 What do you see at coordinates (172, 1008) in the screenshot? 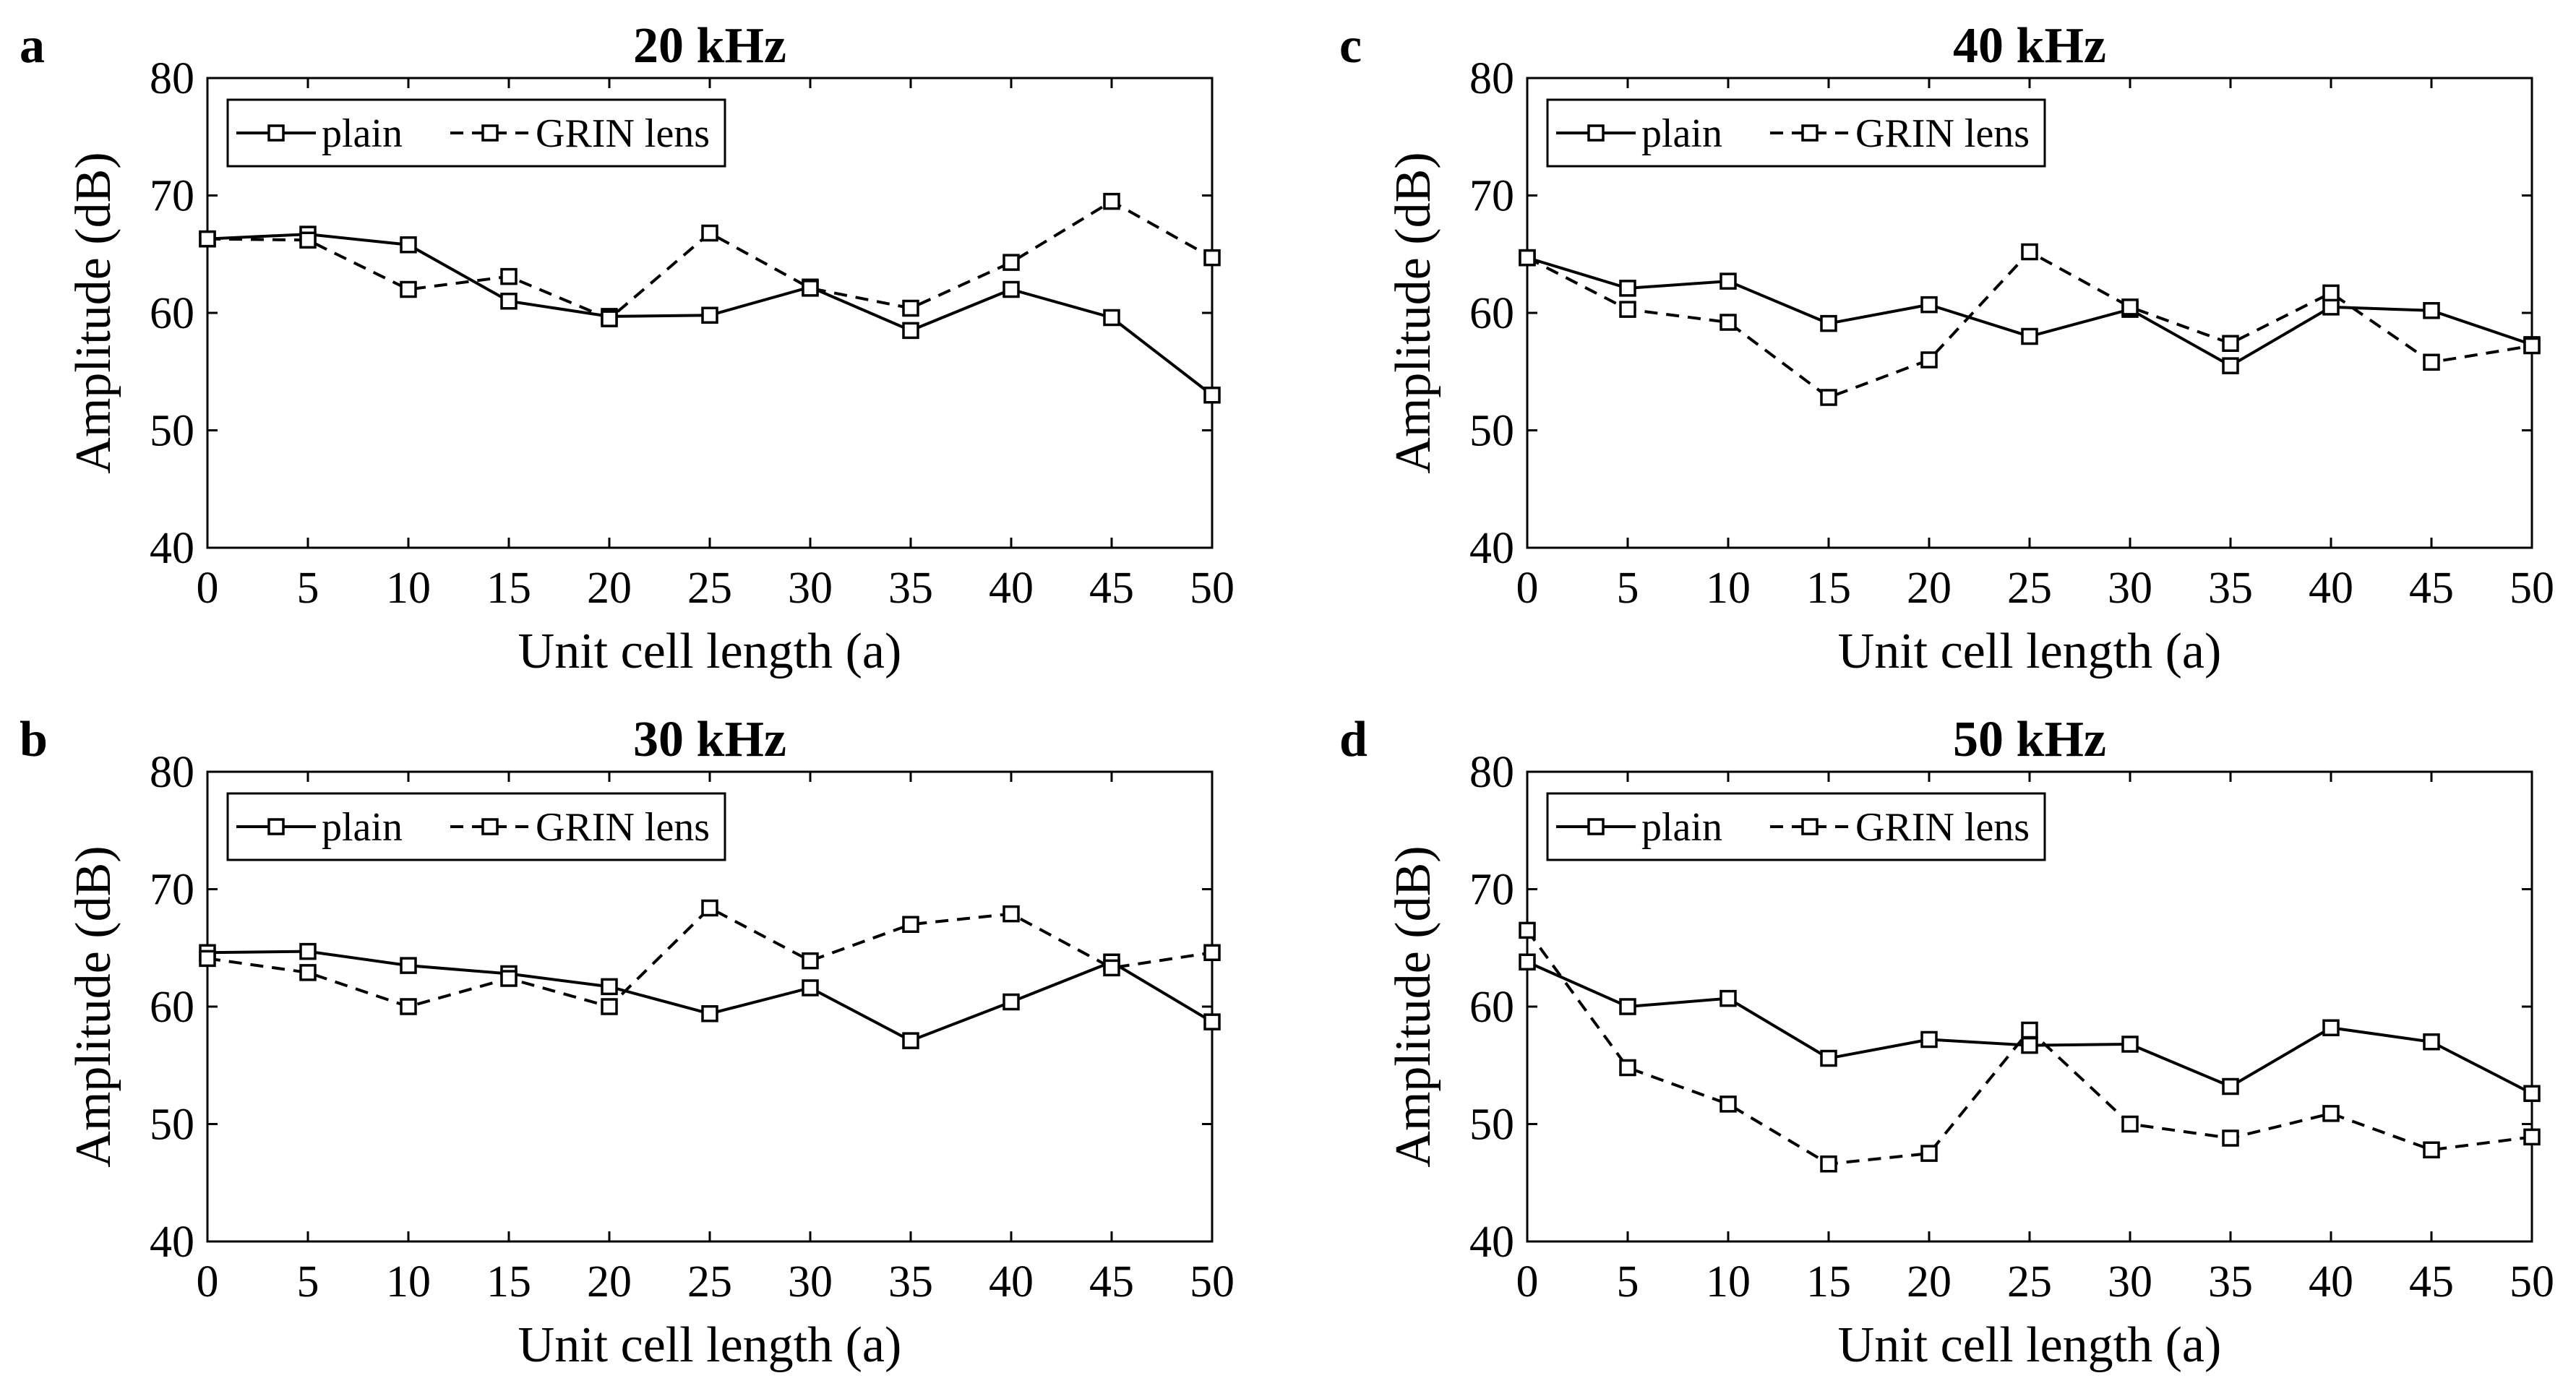
I see `y-tick-label: 60` at bounding box center [172, 1008].